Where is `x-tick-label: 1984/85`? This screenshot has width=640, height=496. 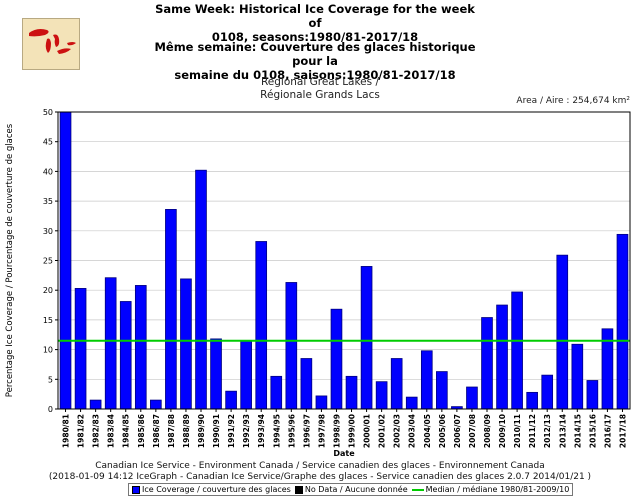 x-tick-label: 1984/85 is located at coordinates (126, 431).